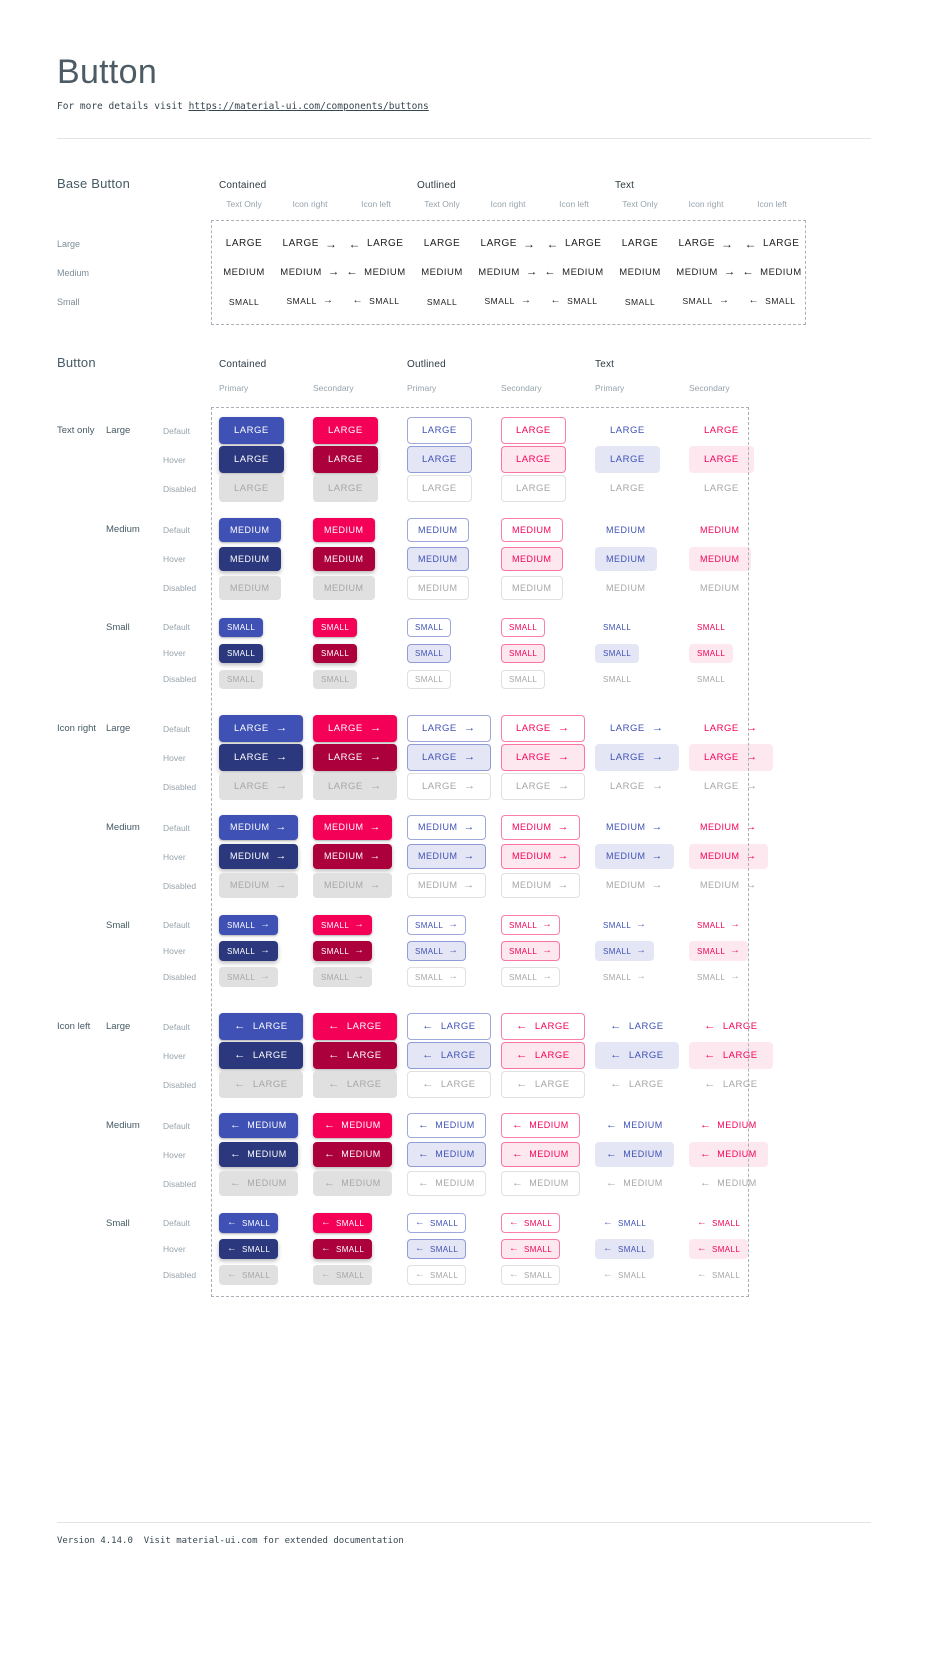  Describe the element at coordinates (429, 653) in the screenshot. I see `button-outlined-primary-small-hover: SMALL` at that location.